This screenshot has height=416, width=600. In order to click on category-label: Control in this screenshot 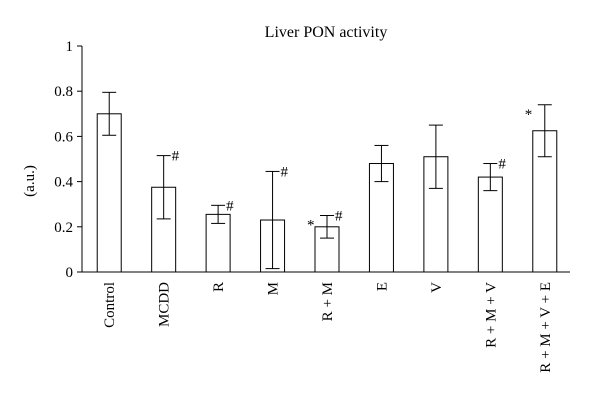, I will do `click(110, 305)`.